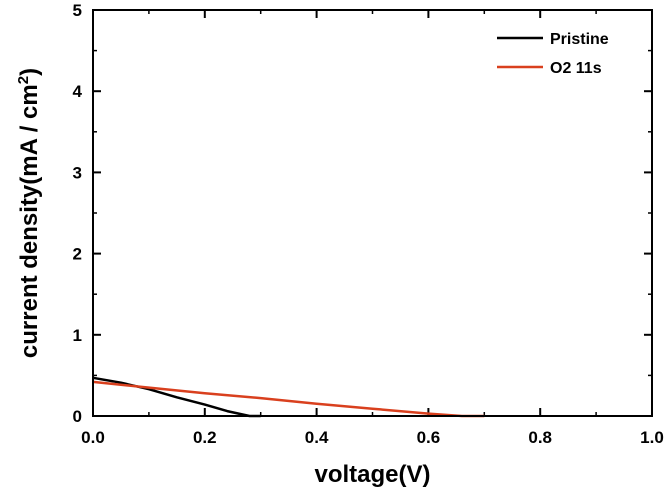 This screenshot has height=495, width=666. What do you see at coordinates (77, 172) in the screenshot?
I see `y-tick-label: 3` at bounding box center [77, 172].